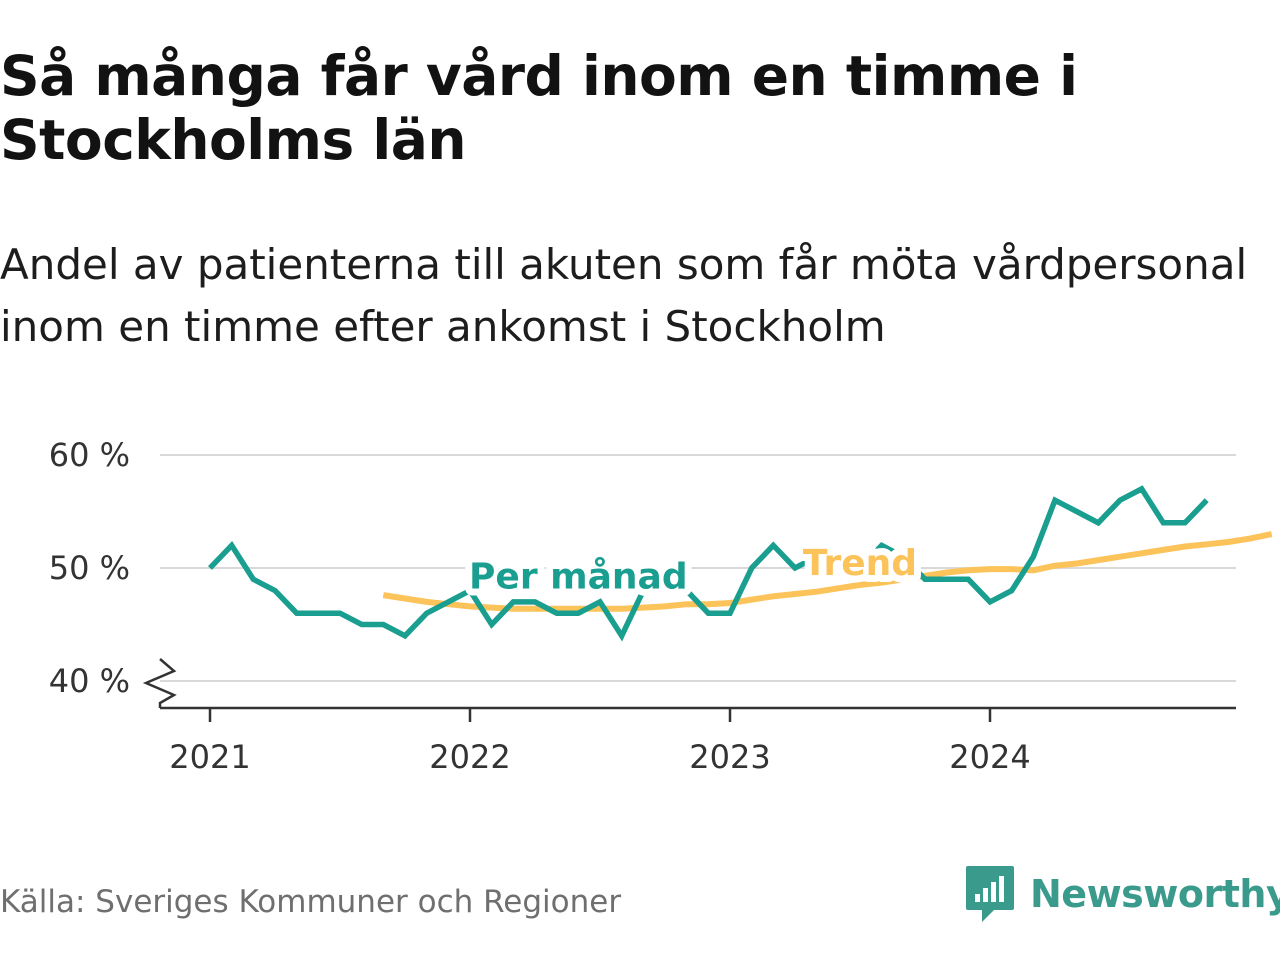  What do you see at coordinates (311, 902) in the screenshot?
I see `source-note: Källa: Sveriges Kommuner och Regioner` at bounding box center [311, 902].